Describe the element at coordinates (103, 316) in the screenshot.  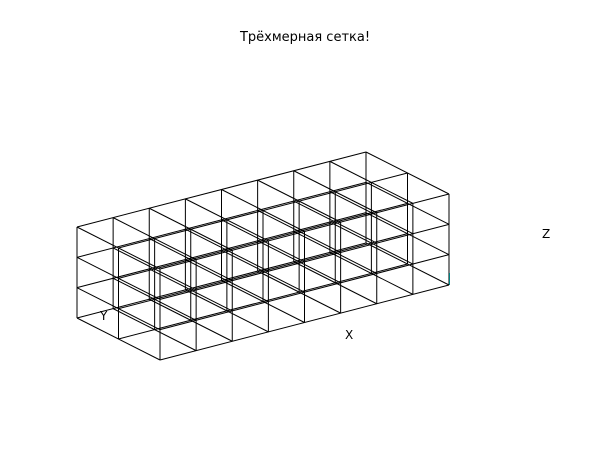
I see `y-axis-label: Y` at that location.